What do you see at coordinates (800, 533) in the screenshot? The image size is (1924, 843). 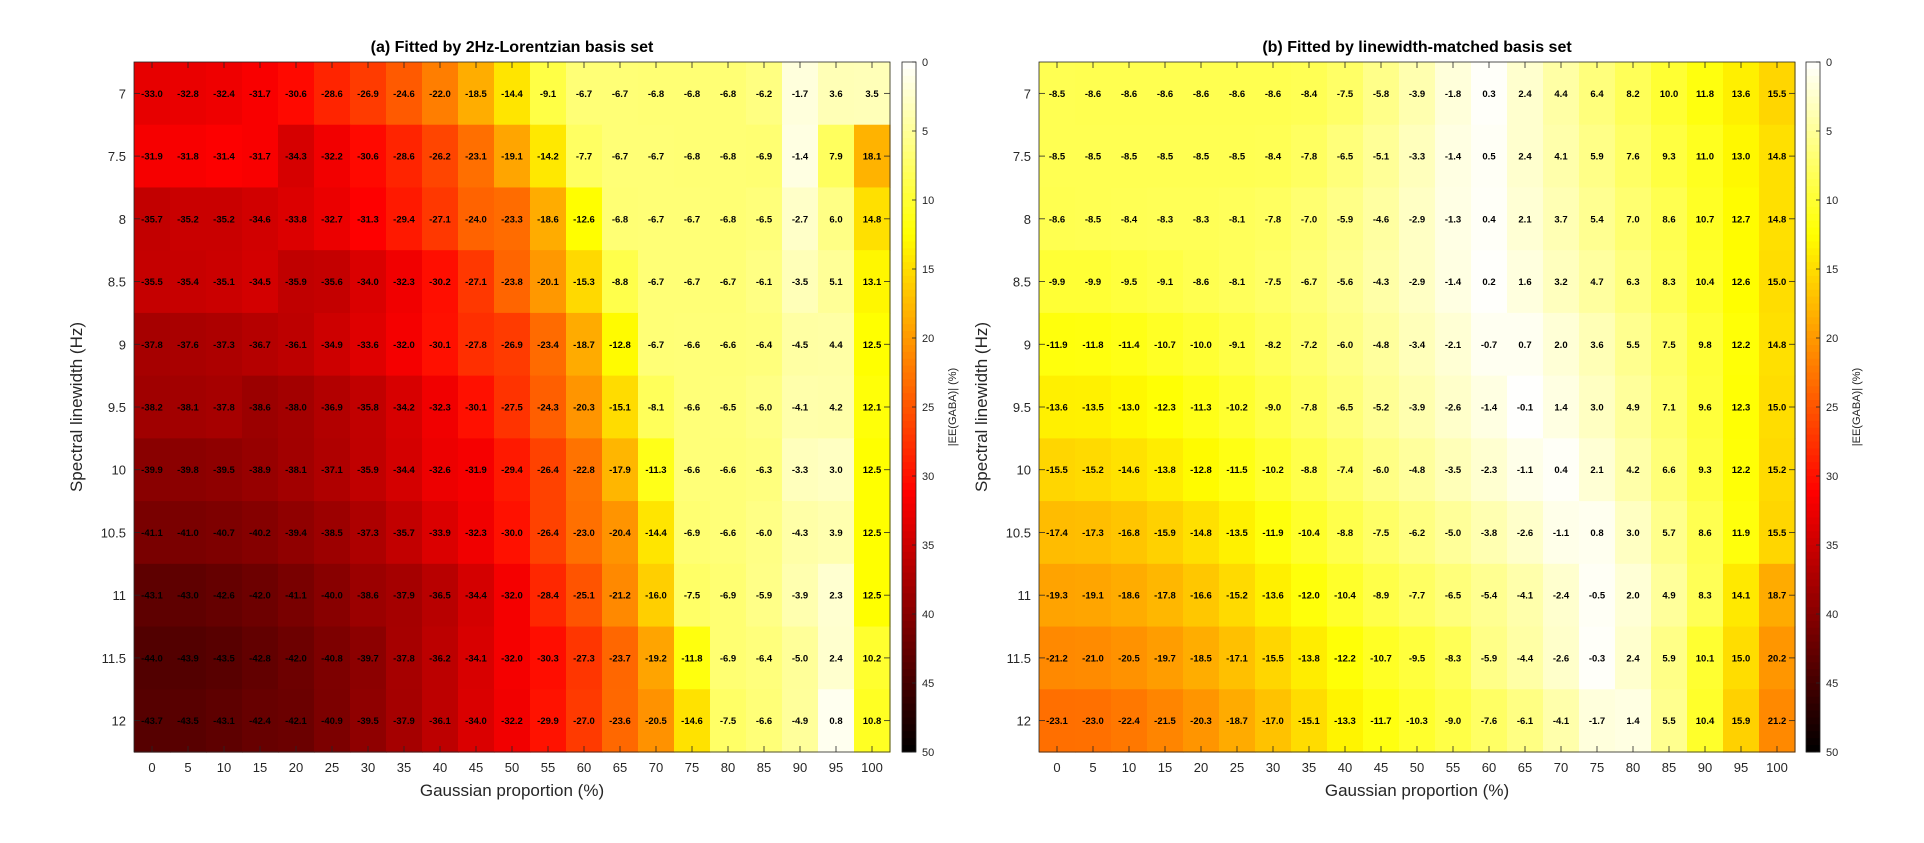 I see `cell-value-label: -4.3` at bounding box center [800, 533].